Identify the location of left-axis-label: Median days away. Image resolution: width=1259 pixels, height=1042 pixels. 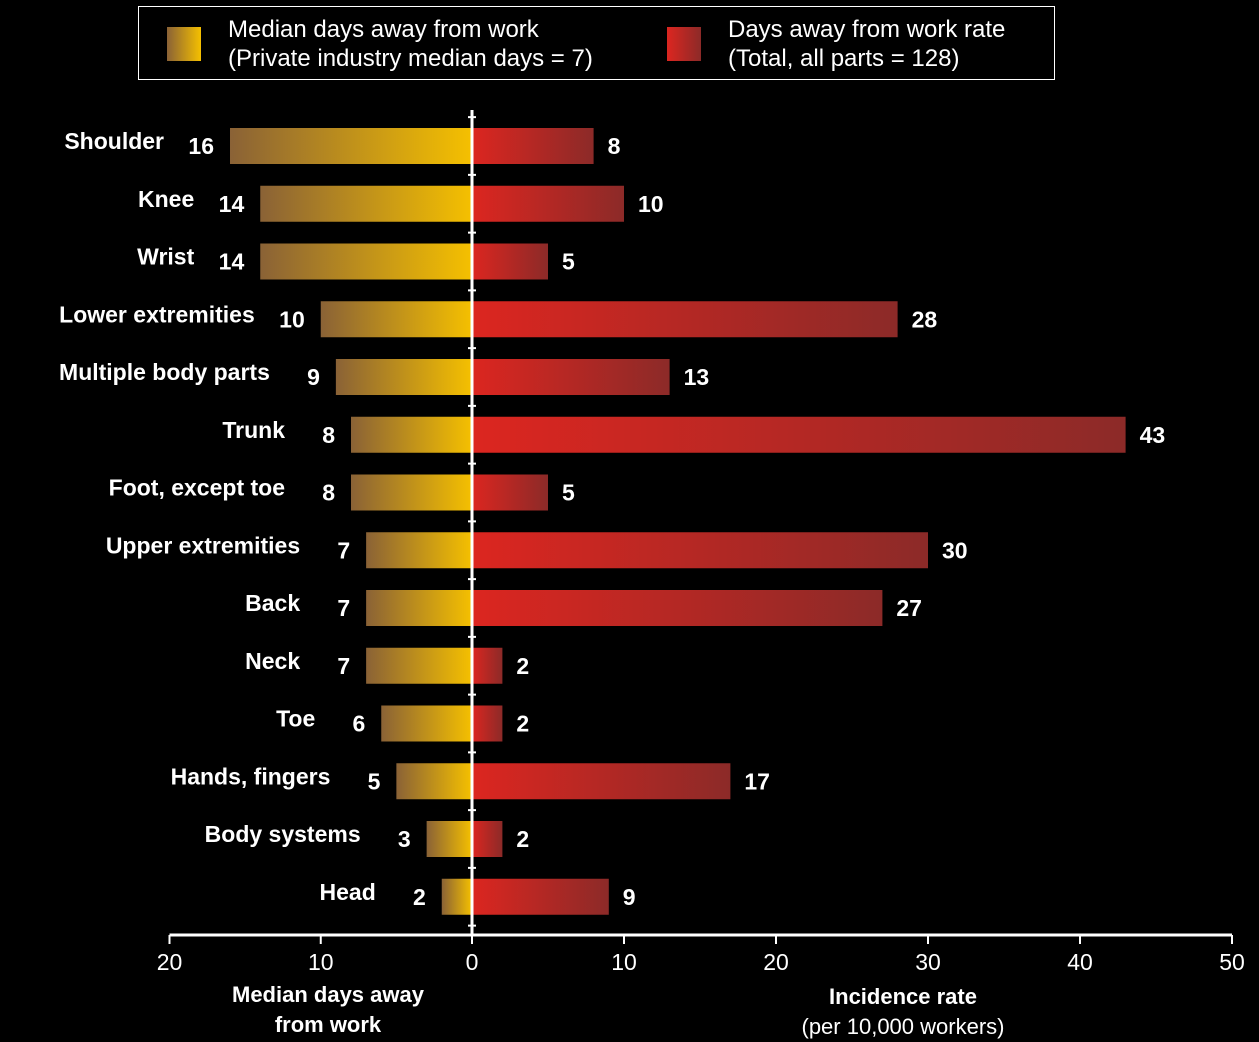
(328, 994).